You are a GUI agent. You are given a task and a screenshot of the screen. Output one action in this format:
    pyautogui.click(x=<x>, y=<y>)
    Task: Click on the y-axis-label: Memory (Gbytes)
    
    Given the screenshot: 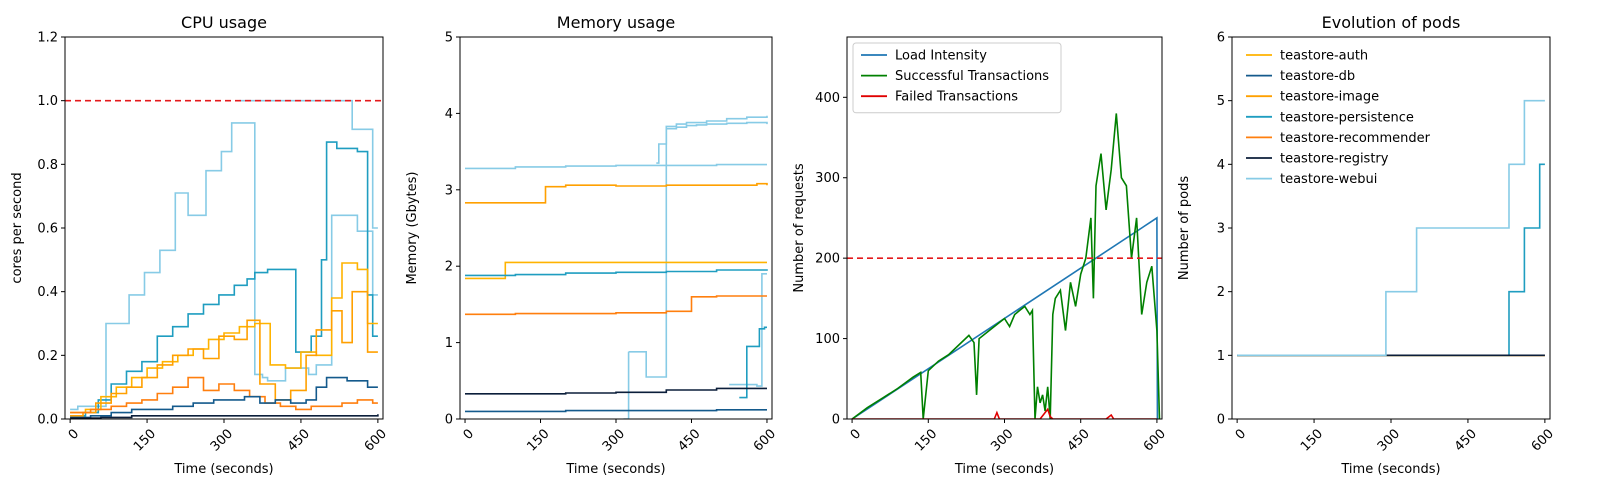 What is the action you would take?
    pyautogui.click(x=412, y=227)
    